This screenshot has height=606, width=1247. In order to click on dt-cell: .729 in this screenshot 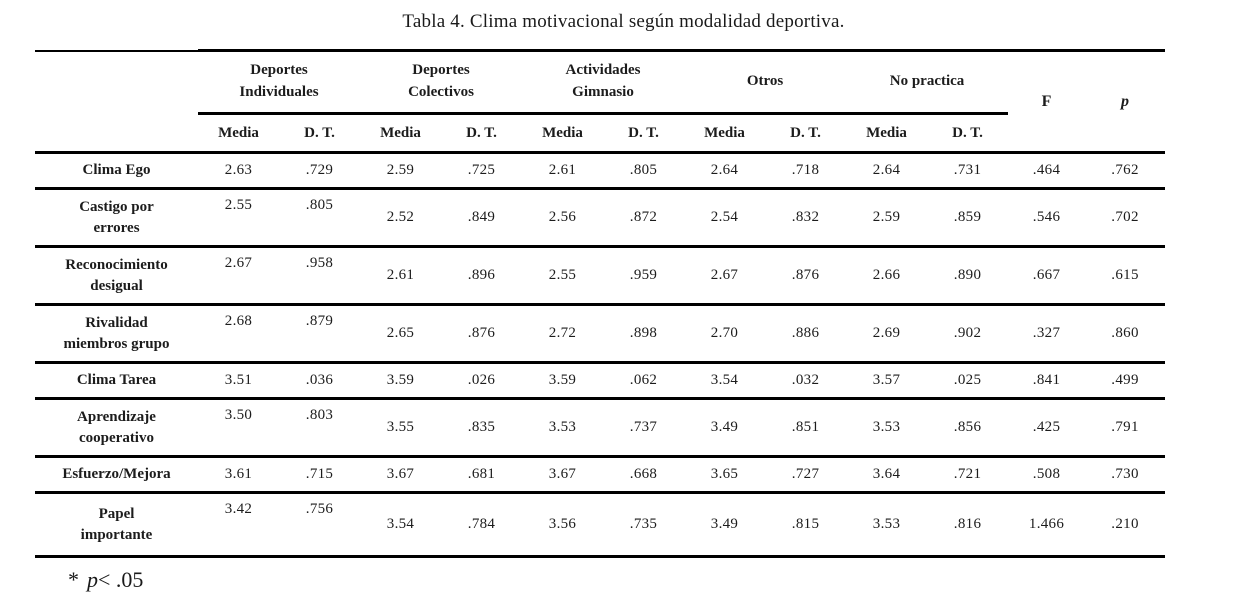, I will do `click(319, 170)`.